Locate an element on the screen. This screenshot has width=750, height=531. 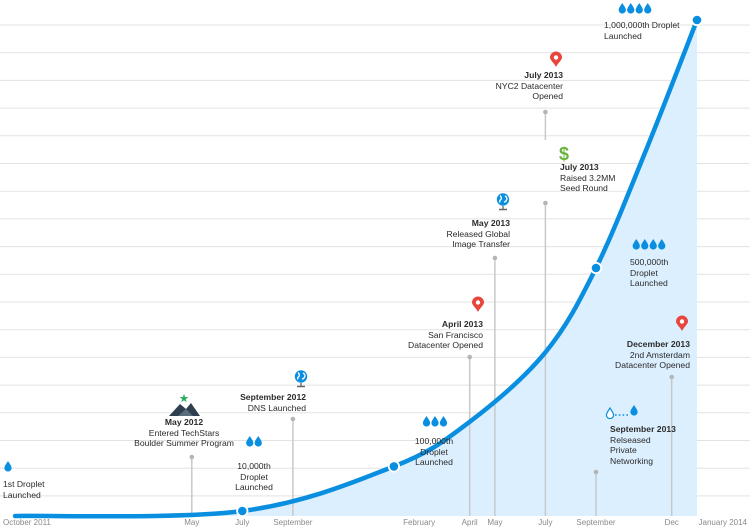
network-left-drop is located at coordinates (610, 413).